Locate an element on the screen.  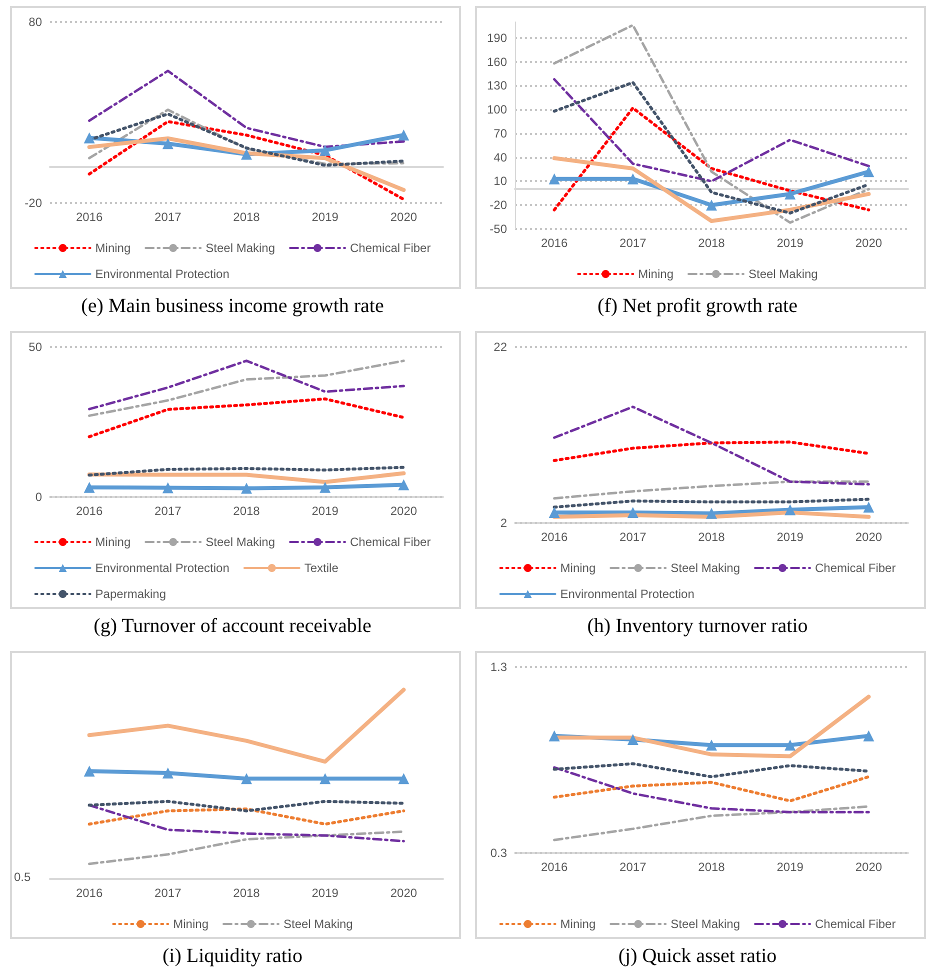
y-tick-label: 130 is located at coordinates (497, 85).